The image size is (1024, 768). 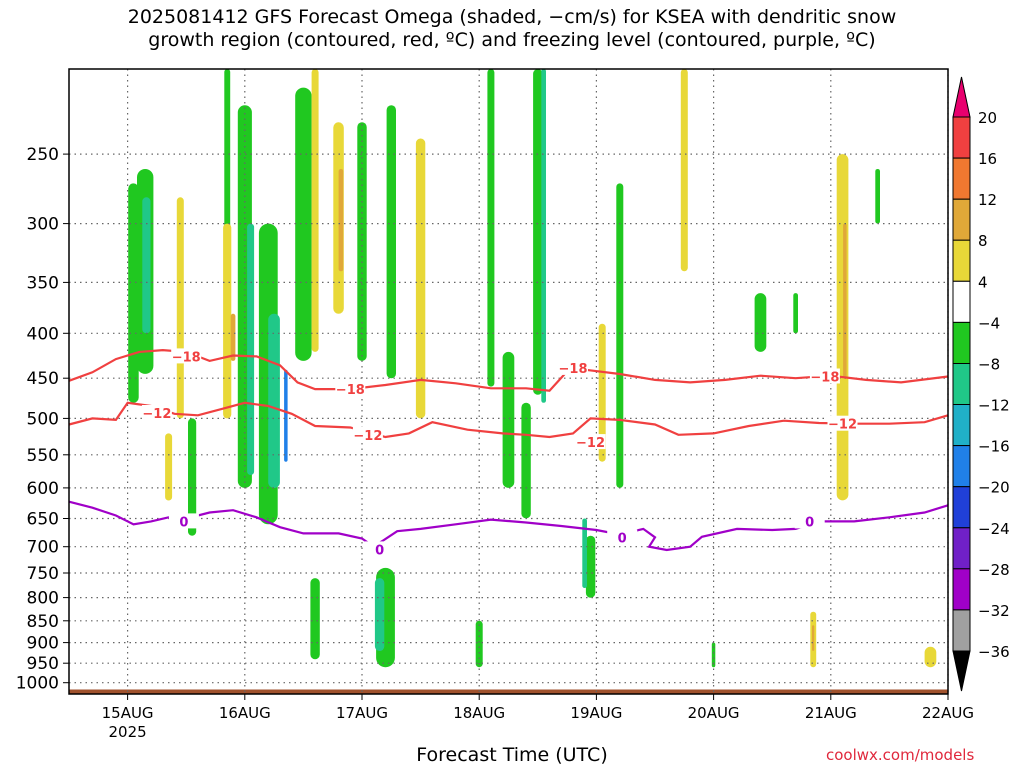 I want to click on y-tick-label: 900, so click(x=43, y=644).